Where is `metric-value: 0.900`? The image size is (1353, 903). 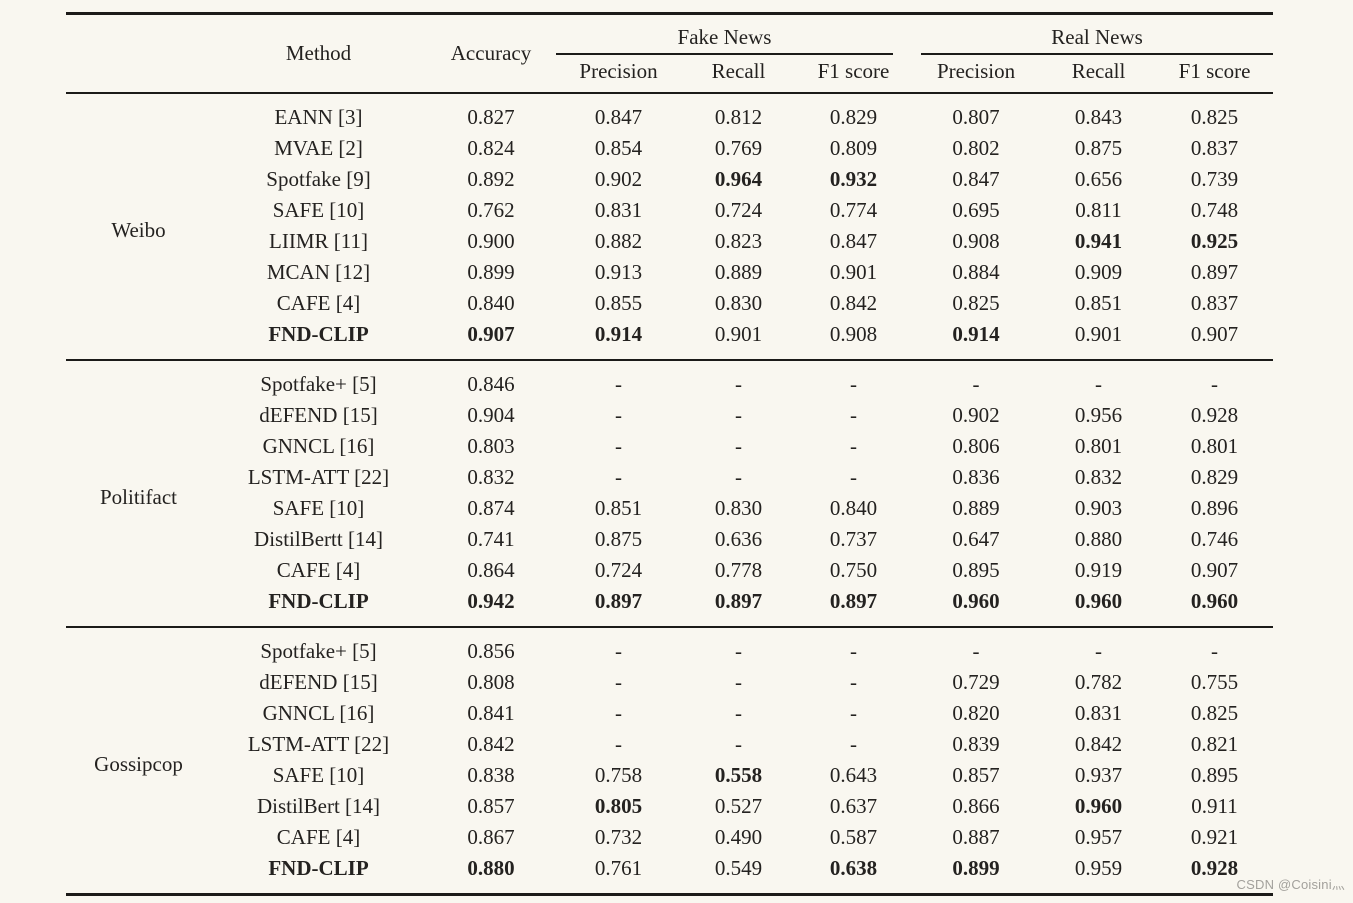
metric-value: 0.900 is located at coordinates (491, 241).